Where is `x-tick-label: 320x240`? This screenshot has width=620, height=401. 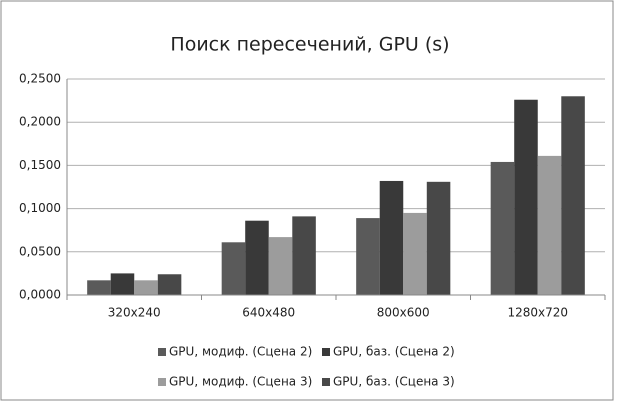 x-tick-label: 320x240 is located at coordinates (134, 313).